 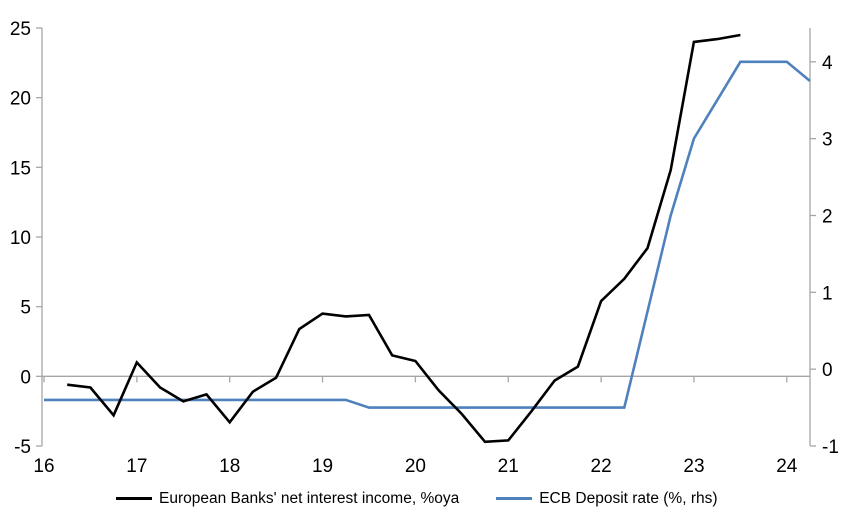 What do you see at coordinates (25, 377) in the screenshot?
I see `left-axis-tick-label: 0` at bounding box center [25, 377].